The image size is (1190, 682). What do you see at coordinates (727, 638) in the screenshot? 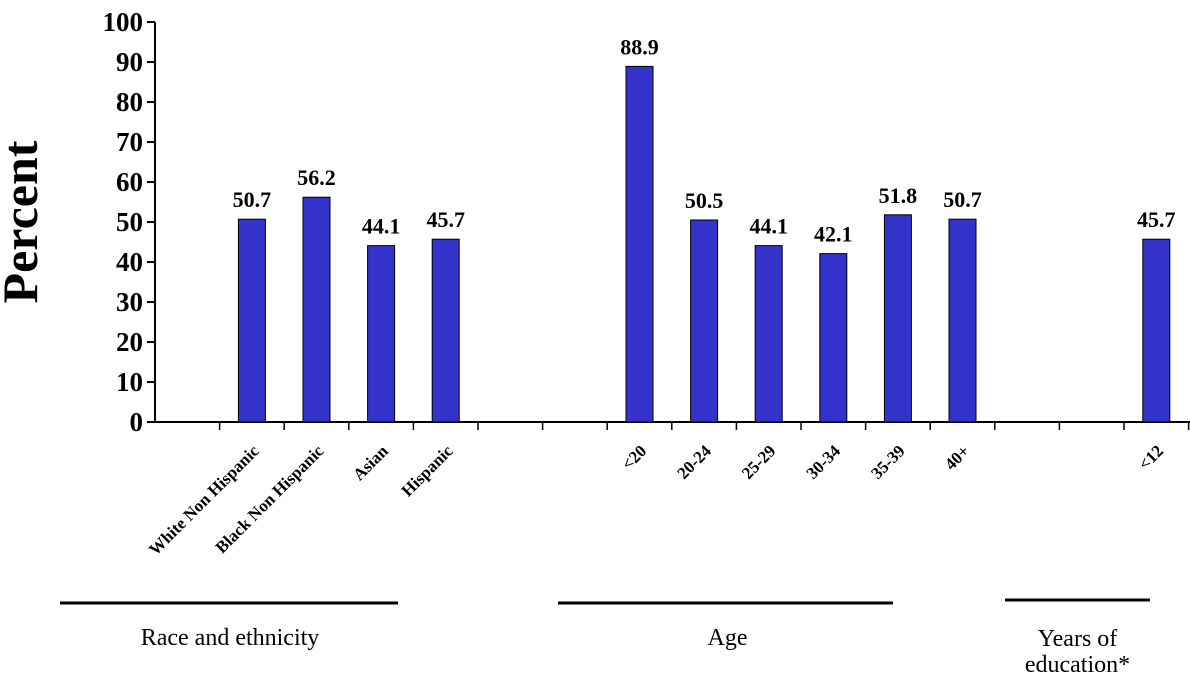
I see `group-label-age: Age` at bounding box center [727, 638].